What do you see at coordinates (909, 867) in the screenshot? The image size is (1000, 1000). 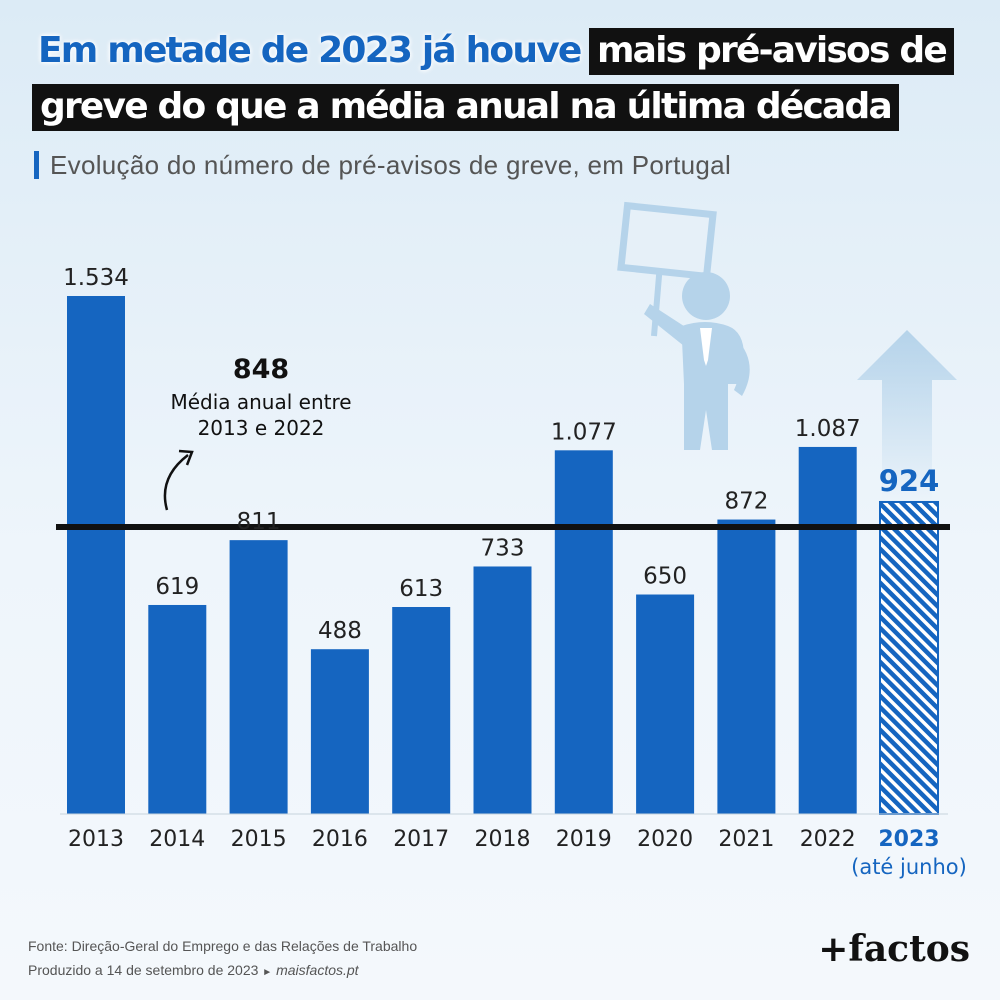 I see `x-tick-sublabel: (até junho)` at bounding box center [909, 867].